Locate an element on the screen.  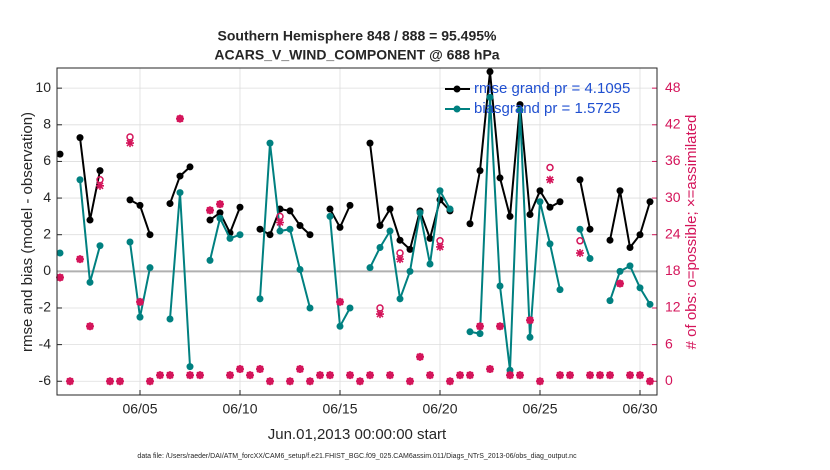
y-tick-label: -2 is located at coordinates (45, 307).